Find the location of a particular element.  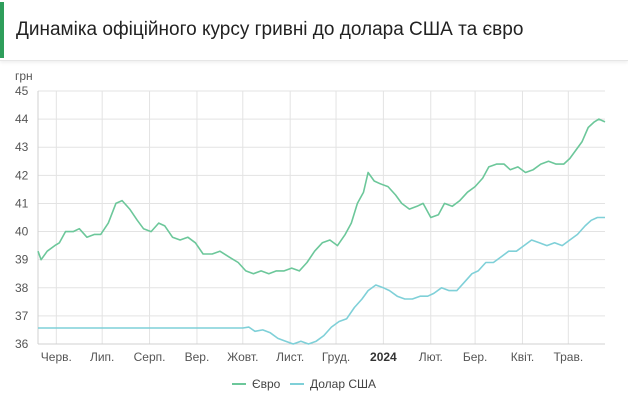

x-tick-label: Вер. is located at coordinates (197, 357).